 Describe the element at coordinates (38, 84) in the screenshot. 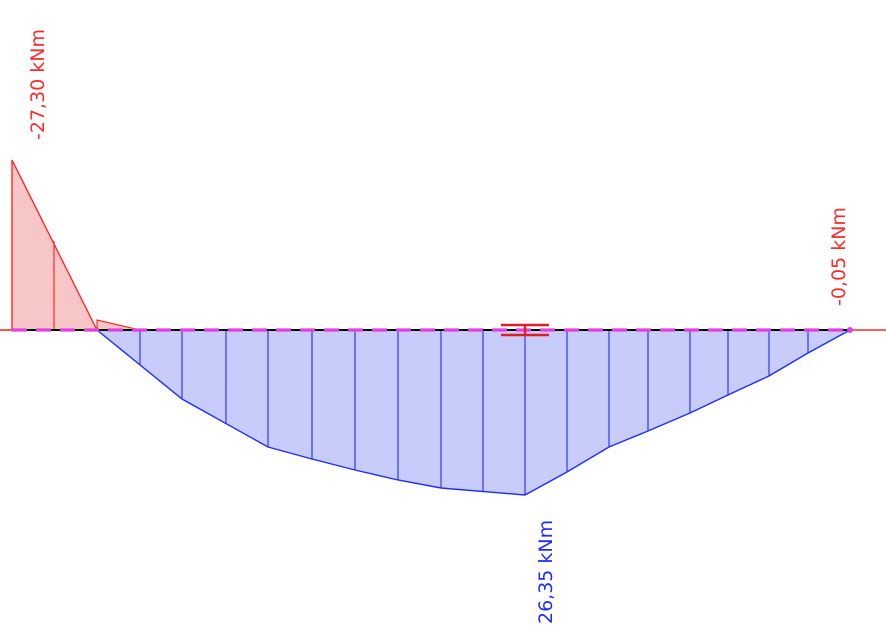

I see `max-negative-moment-label: -27,30 kNm` at that location.